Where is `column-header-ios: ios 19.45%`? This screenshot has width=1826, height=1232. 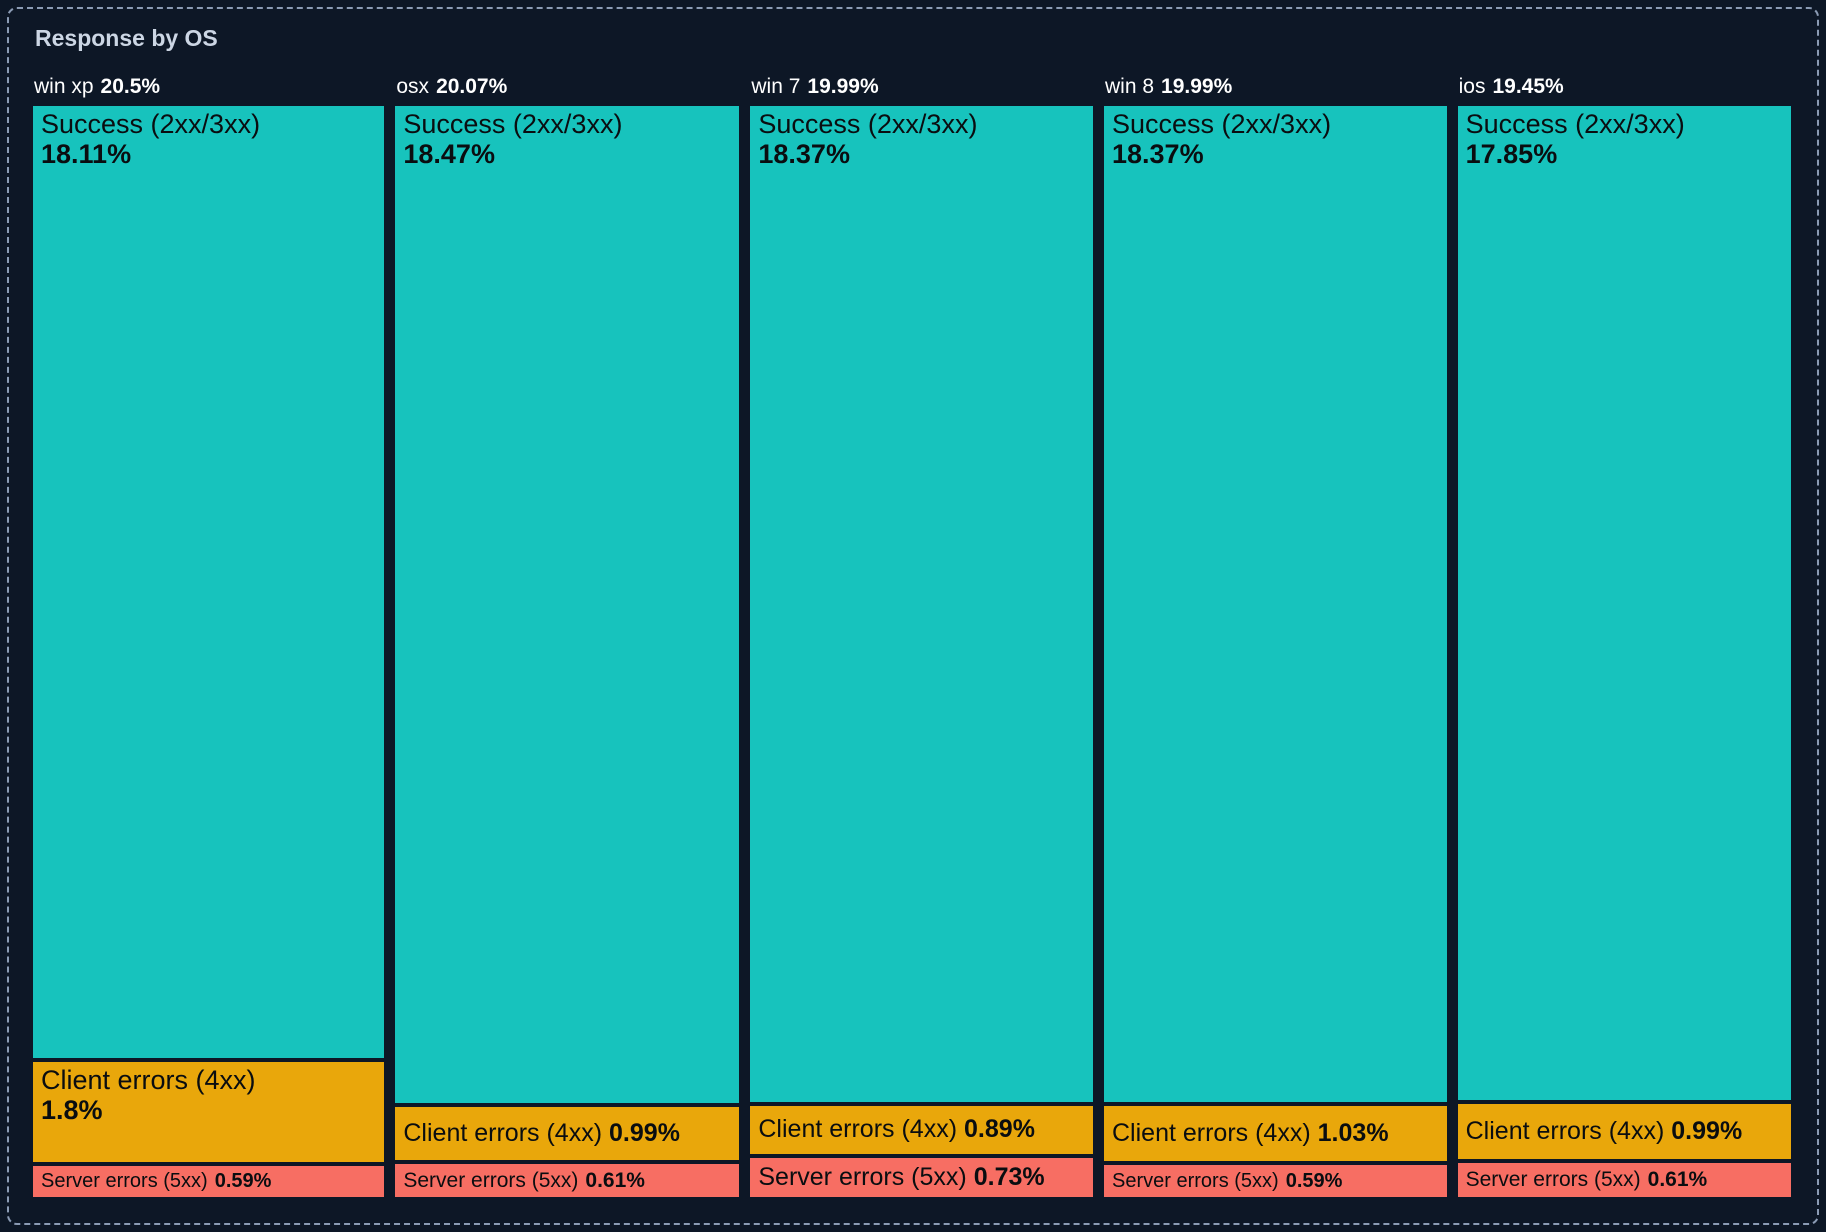
column-header-ios: ios 19.45% is located at coordinates (1624, 84).